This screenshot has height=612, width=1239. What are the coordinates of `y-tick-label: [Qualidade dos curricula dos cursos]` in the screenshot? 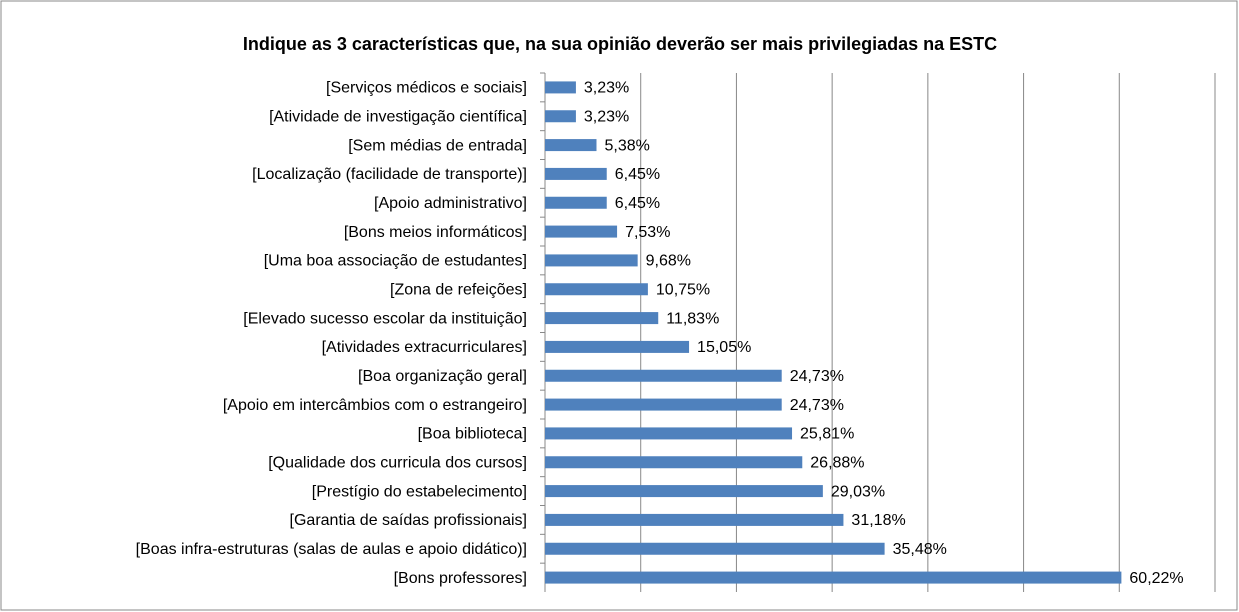 It's located at (397, 462).